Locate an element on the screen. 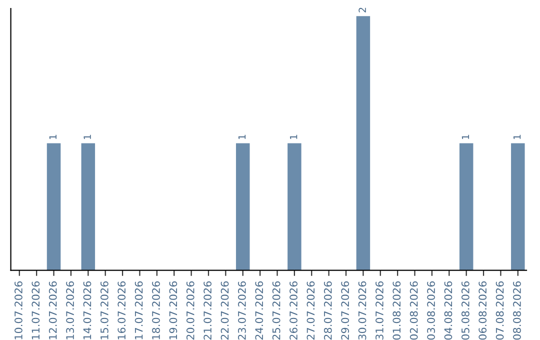 The width and height of the screenshot is (540, 340). data-label: 2 is located at coordinates (362, 10).